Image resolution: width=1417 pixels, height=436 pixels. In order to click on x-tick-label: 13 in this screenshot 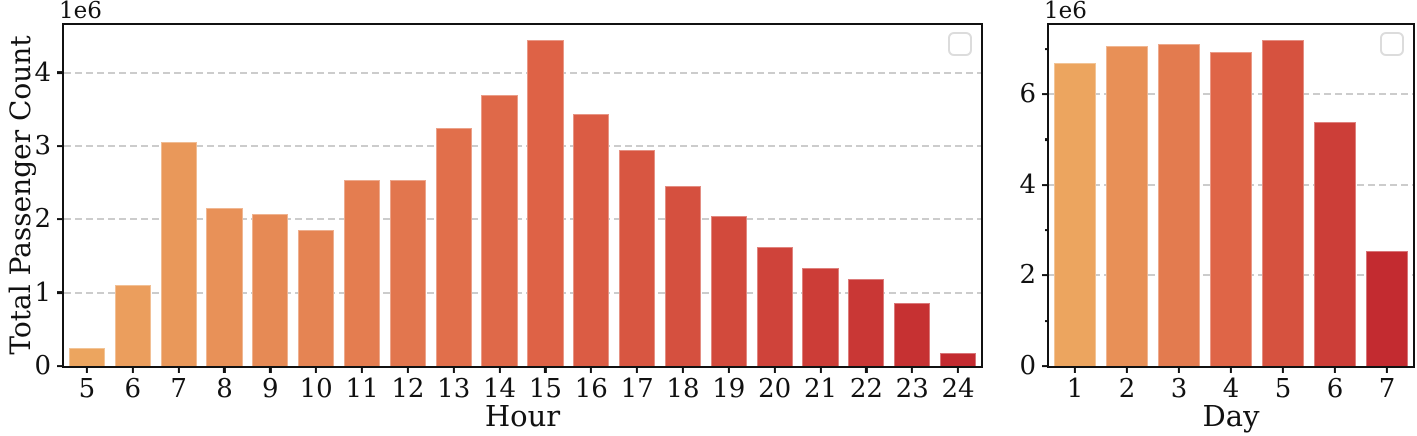, I will do `click(454, 389)`.